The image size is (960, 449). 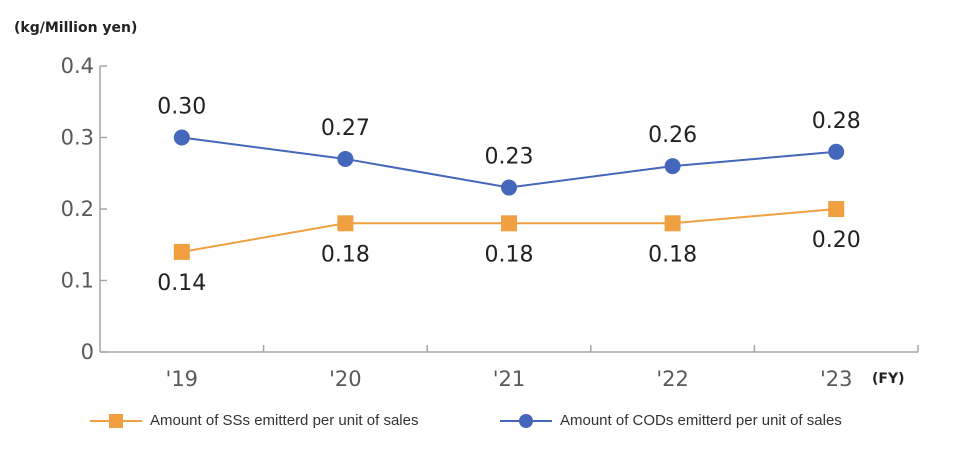 What do you see at coordinates (77, 209) in the screenshot?
I see `y-tick-label: 0.2` at bounding box center [77, 209].